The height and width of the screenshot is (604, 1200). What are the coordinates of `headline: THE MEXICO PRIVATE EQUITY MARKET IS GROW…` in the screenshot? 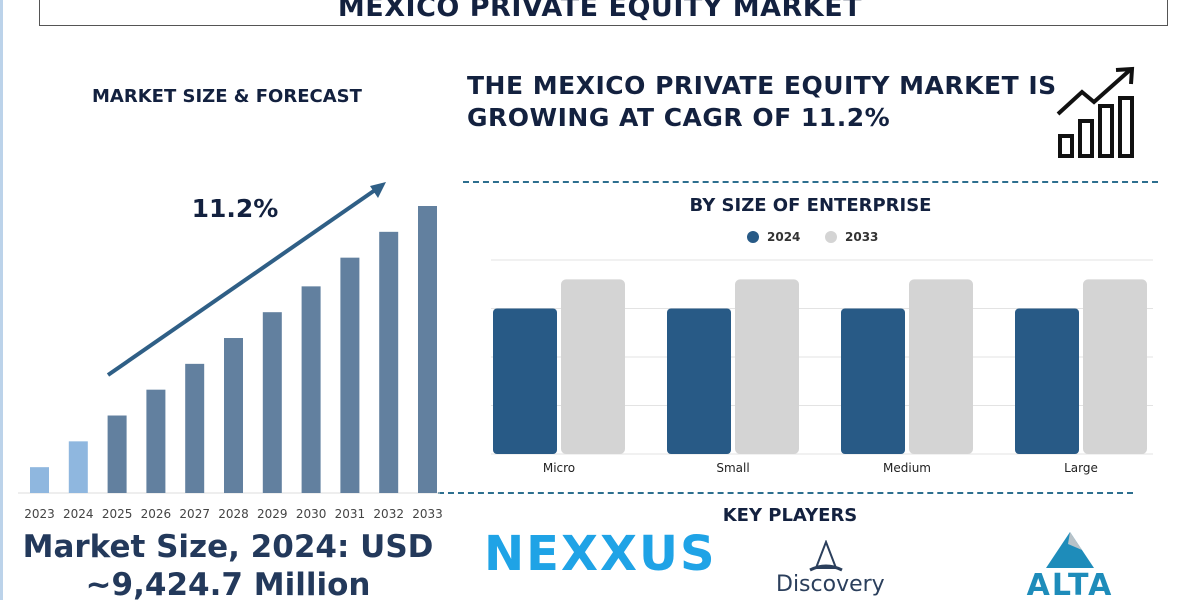 It's located at (767, 102).